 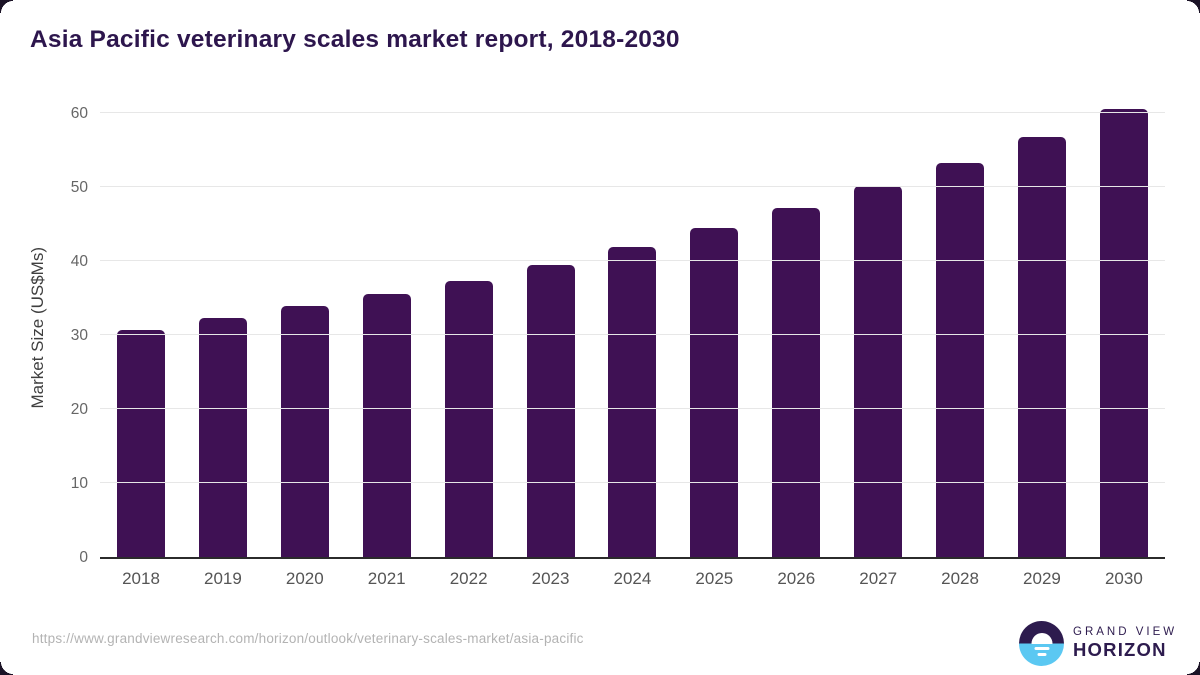 I want to click on bar-group-2024: 2024, so click(x=632, y=342).